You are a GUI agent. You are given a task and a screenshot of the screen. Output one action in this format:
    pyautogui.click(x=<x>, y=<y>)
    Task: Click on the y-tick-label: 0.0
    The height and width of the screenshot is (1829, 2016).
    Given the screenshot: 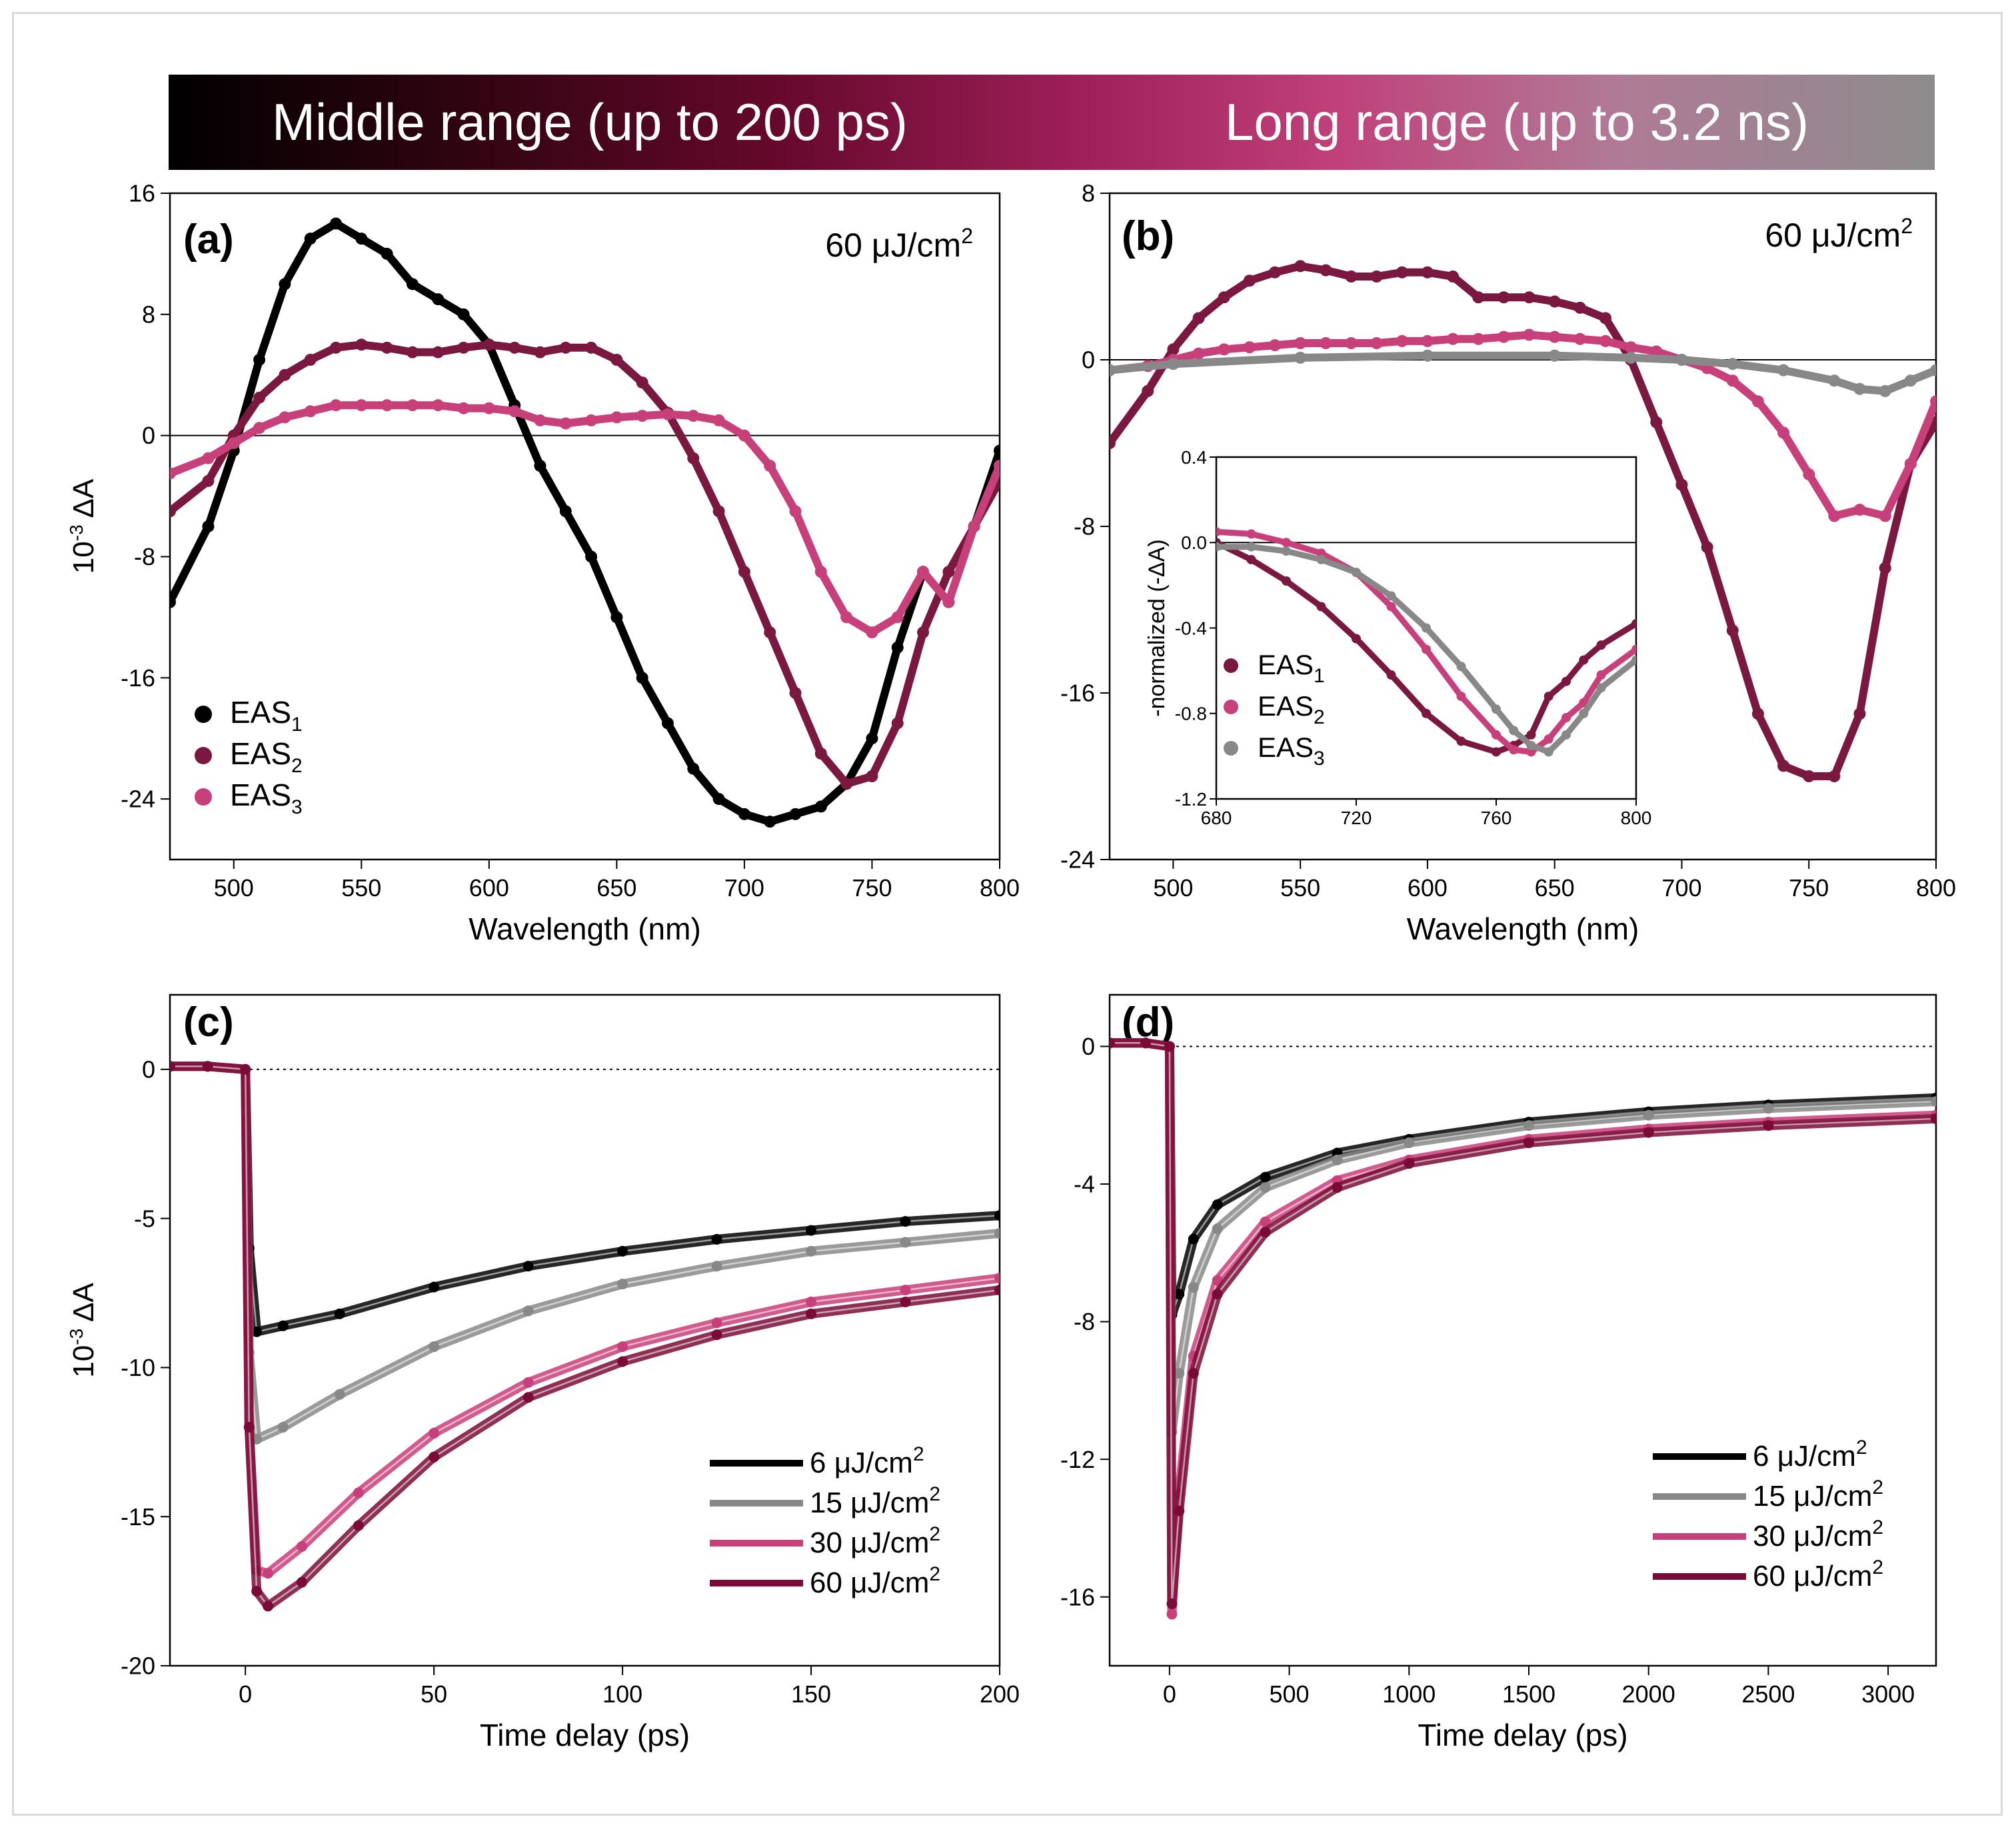 What is the action you would take?
    pyautogui.click(x=1194, y=542)
    